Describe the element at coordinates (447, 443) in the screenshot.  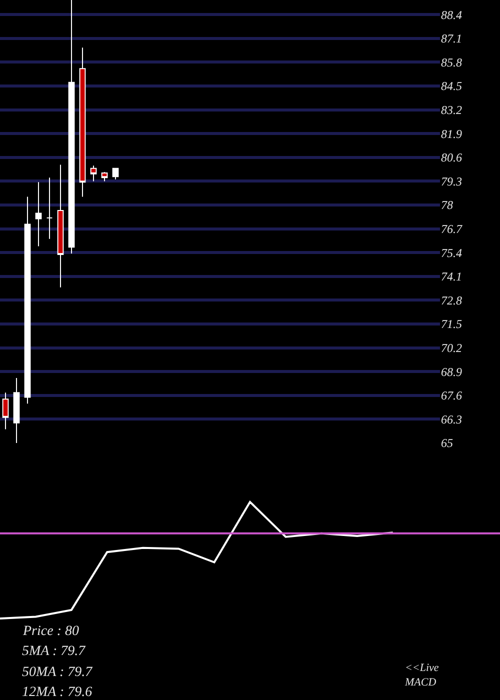
I see `y-tick-label: 65` at that location.